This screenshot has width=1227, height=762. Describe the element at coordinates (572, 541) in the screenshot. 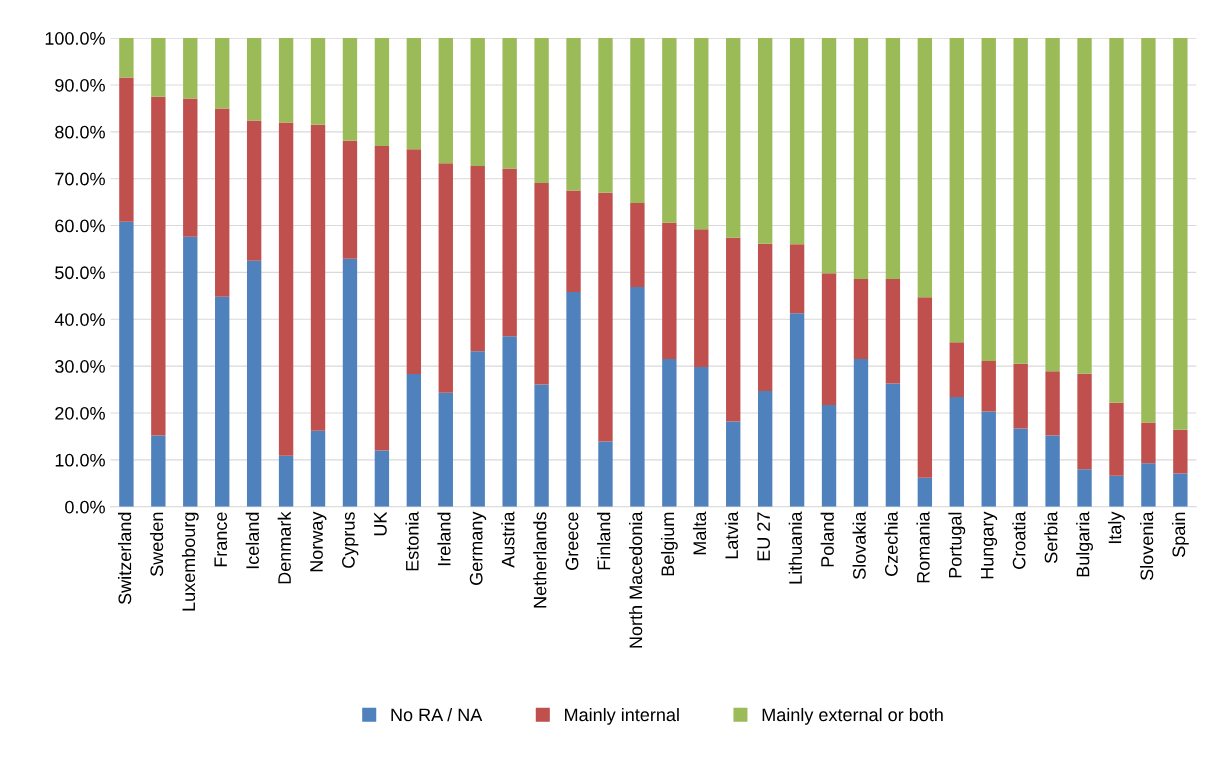

I see `x-tick-label: Greece` at that location.